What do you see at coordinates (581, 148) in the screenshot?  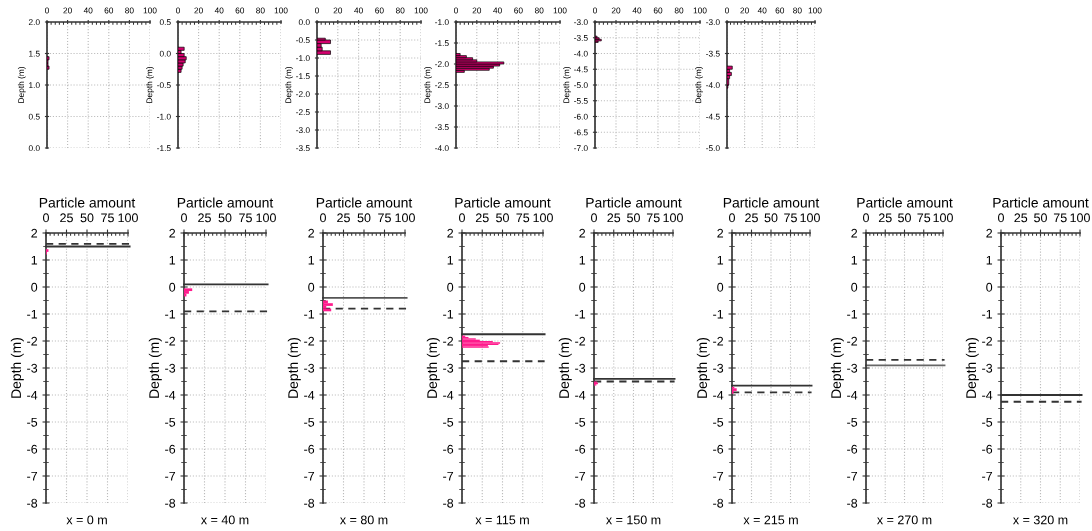 I see `y-tick-label: -7.0` at bounding box center [581, 148].